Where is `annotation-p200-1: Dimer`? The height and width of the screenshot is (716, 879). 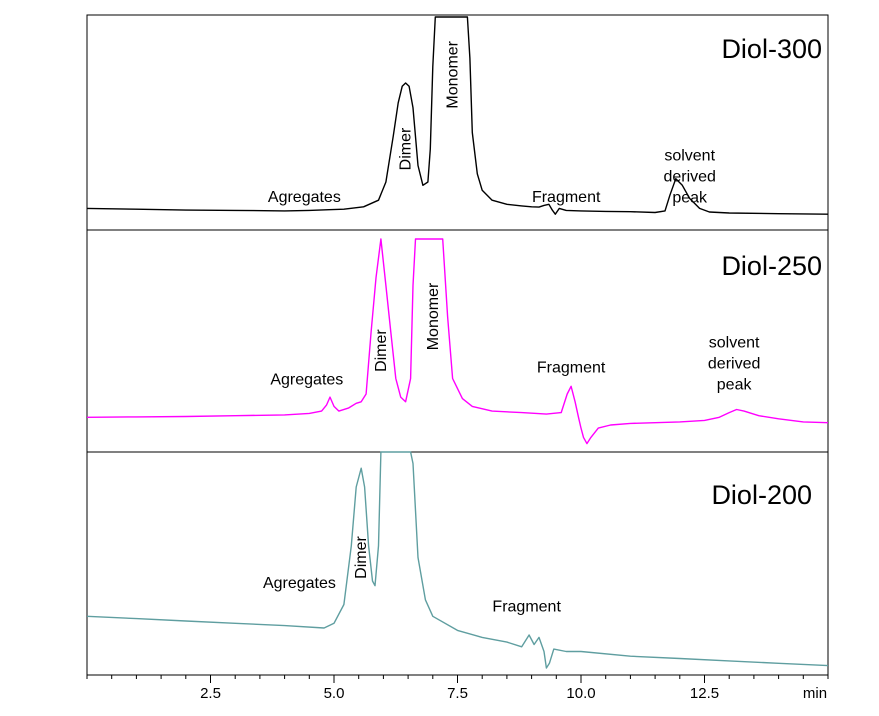
annotation-p200-1: Dimer is located at coordinates (361, 557).